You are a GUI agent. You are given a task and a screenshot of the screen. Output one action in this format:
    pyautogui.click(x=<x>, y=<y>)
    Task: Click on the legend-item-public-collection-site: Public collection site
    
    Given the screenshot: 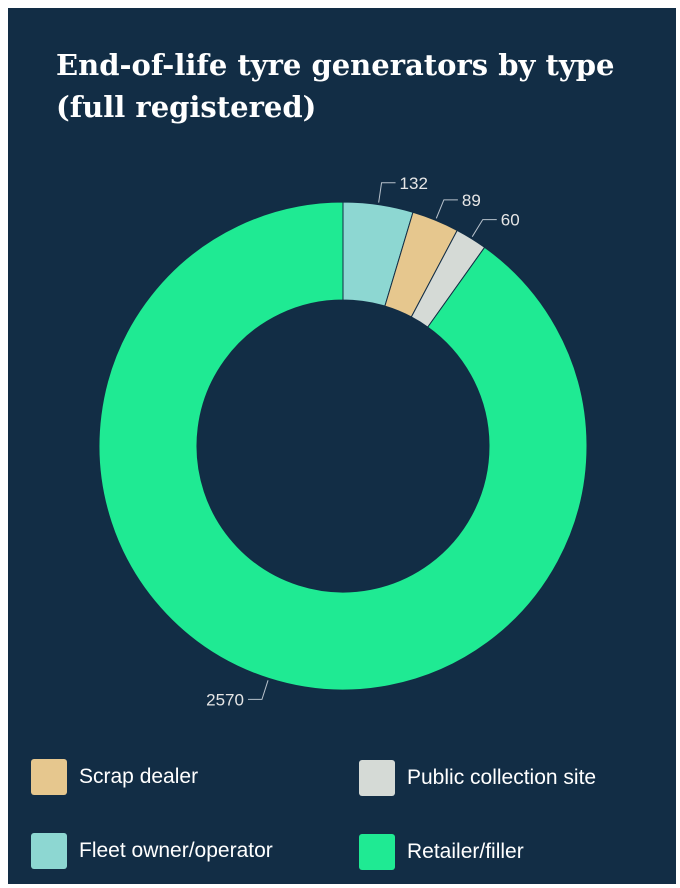 What is the action you would take?
    pyautogui.click(x=477, y=778)
    